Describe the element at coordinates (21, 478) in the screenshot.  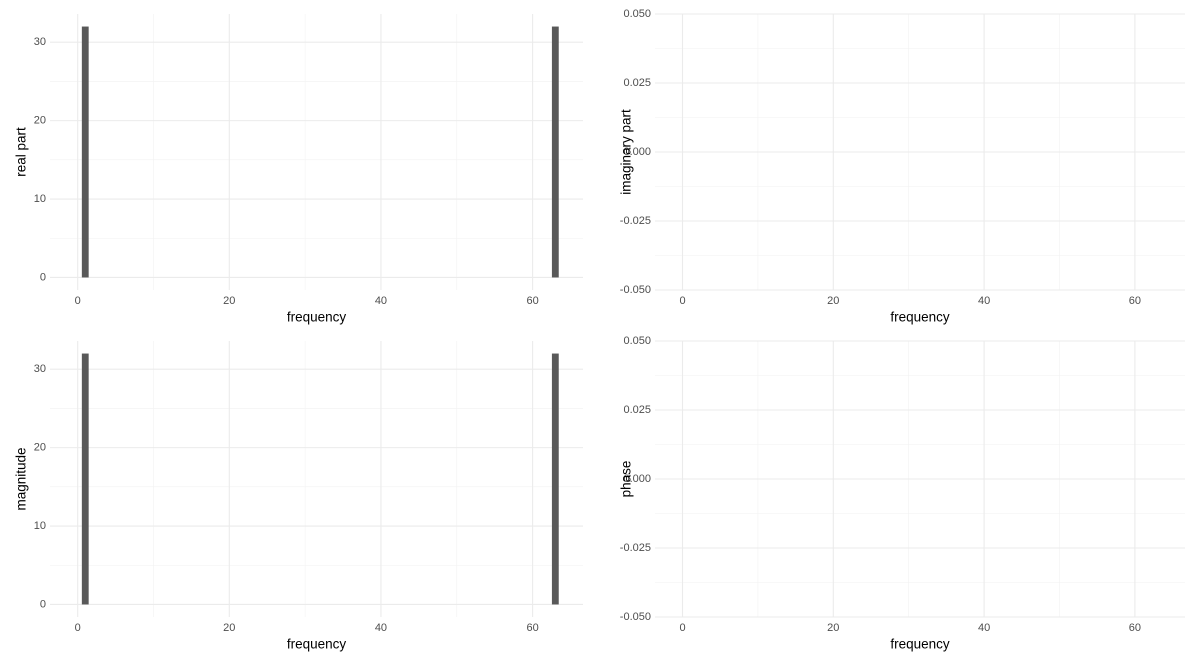
I see `y-axis-title: magnitude` at that location.